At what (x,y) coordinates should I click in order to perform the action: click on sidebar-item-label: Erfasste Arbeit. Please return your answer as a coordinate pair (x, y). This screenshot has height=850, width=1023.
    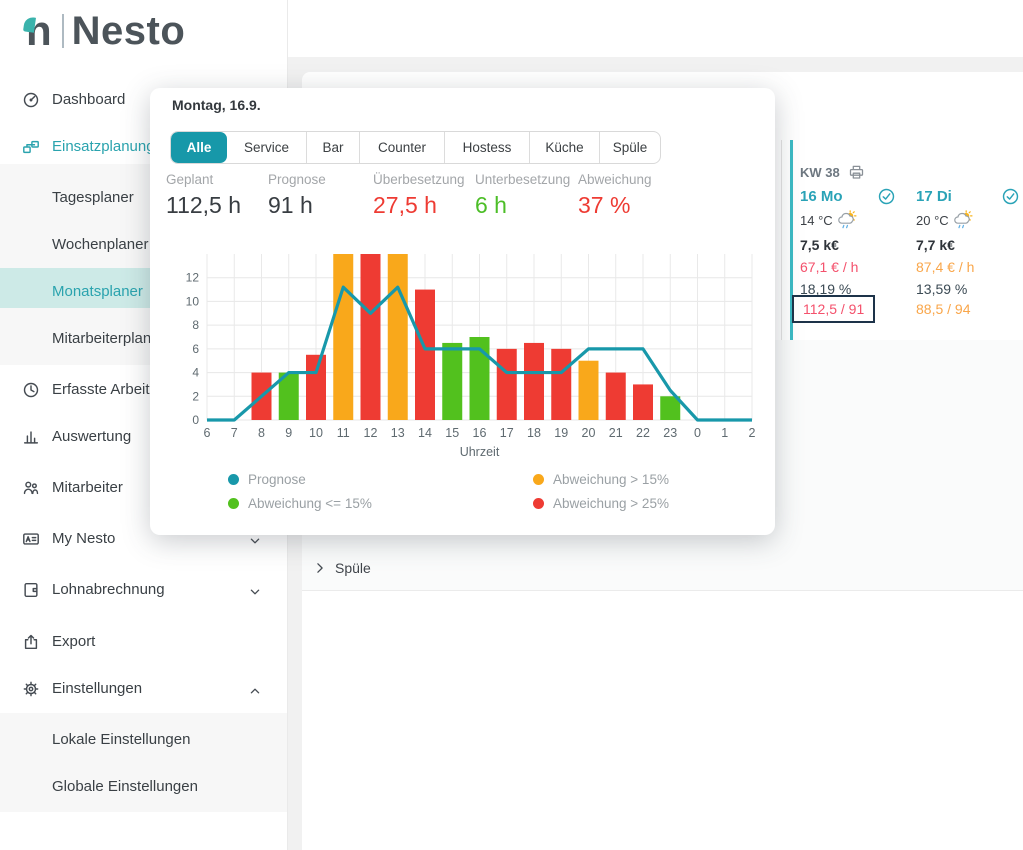
    Looking at the image, I should click on (101, 389).